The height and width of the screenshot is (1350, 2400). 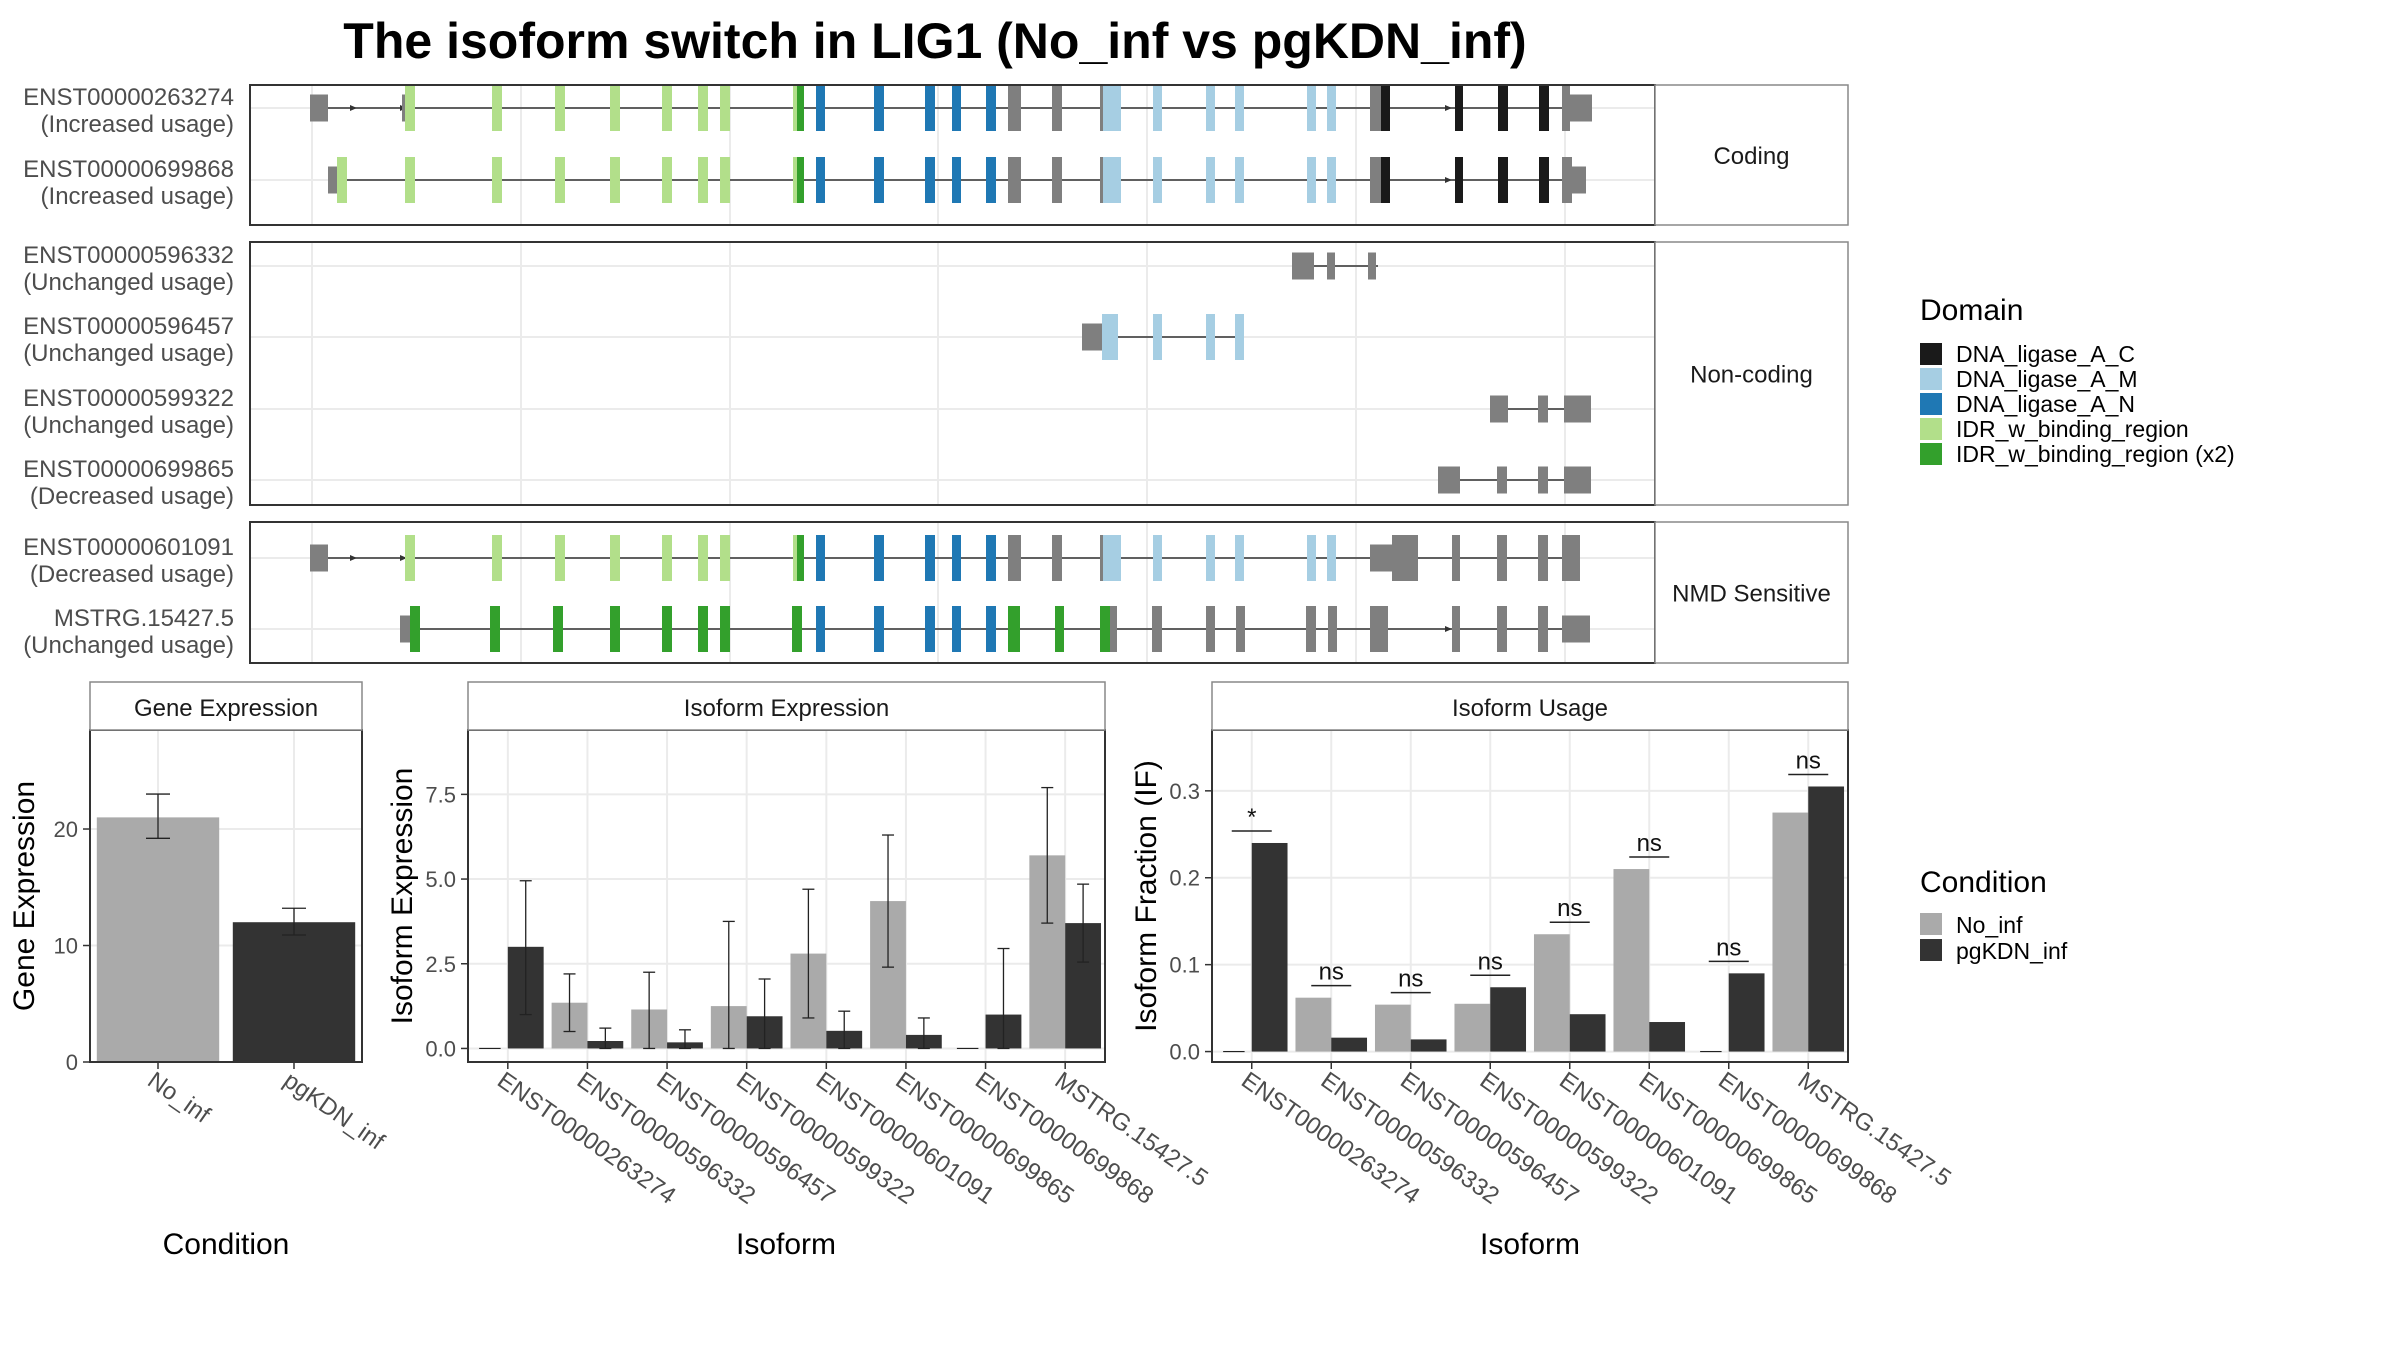 I want to click on y-axis-label: Isoform Expression, so click(x=402, y=896).